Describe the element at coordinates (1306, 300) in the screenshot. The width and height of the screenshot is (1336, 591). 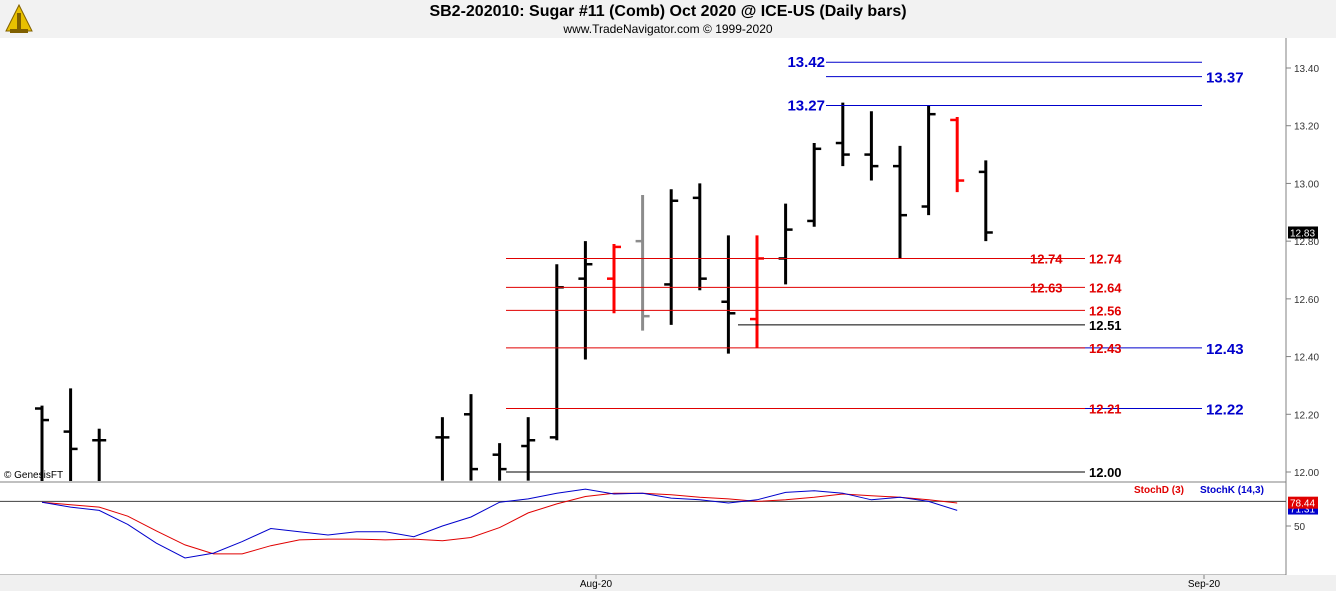
I see `y-tick-label: 12.60` at that location.